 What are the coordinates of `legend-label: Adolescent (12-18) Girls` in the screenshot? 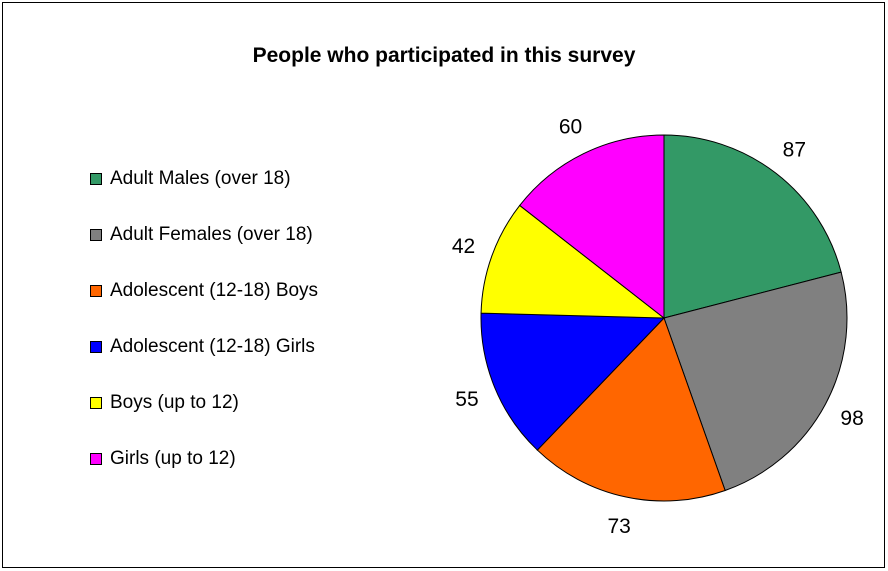 It's located at (212, 346).